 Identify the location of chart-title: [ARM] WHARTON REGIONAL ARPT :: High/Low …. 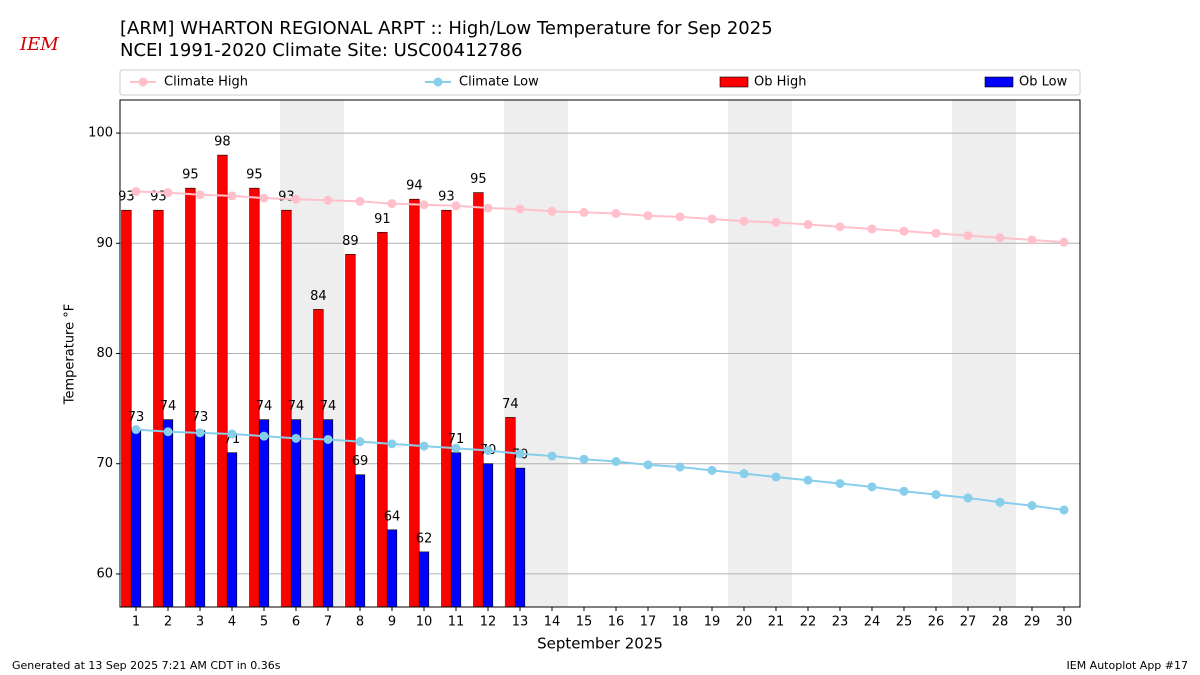
(446, 28).